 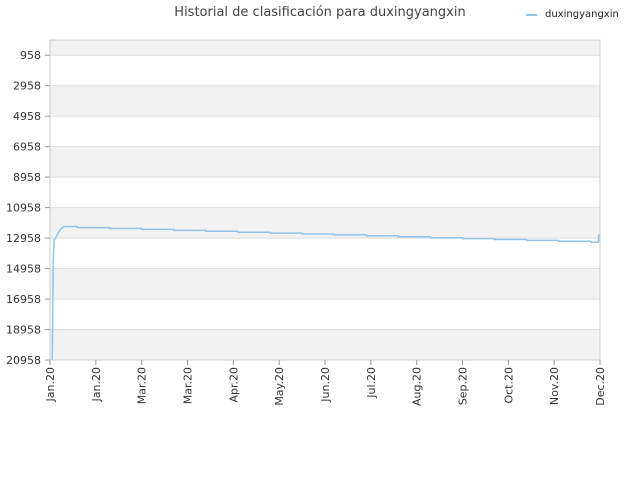 What do you see at coordinates (27, 86) in the screenshot?
I see `y-tick-label: 2958` at bounding box center [27, 86].